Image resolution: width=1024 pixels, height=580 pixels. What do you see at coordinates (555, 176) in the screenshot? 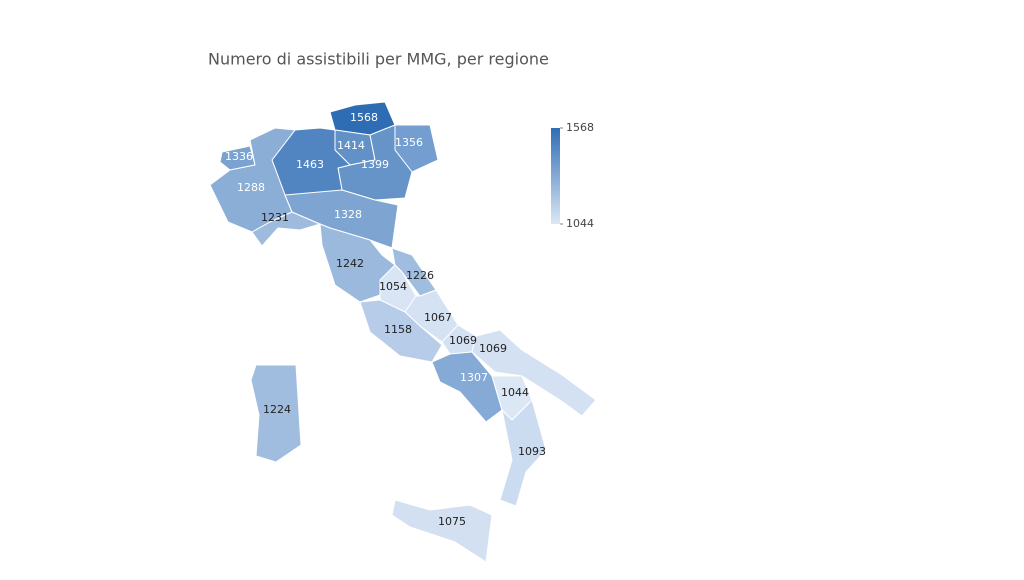
I see `colorbar` at bounding box center [555, 176].